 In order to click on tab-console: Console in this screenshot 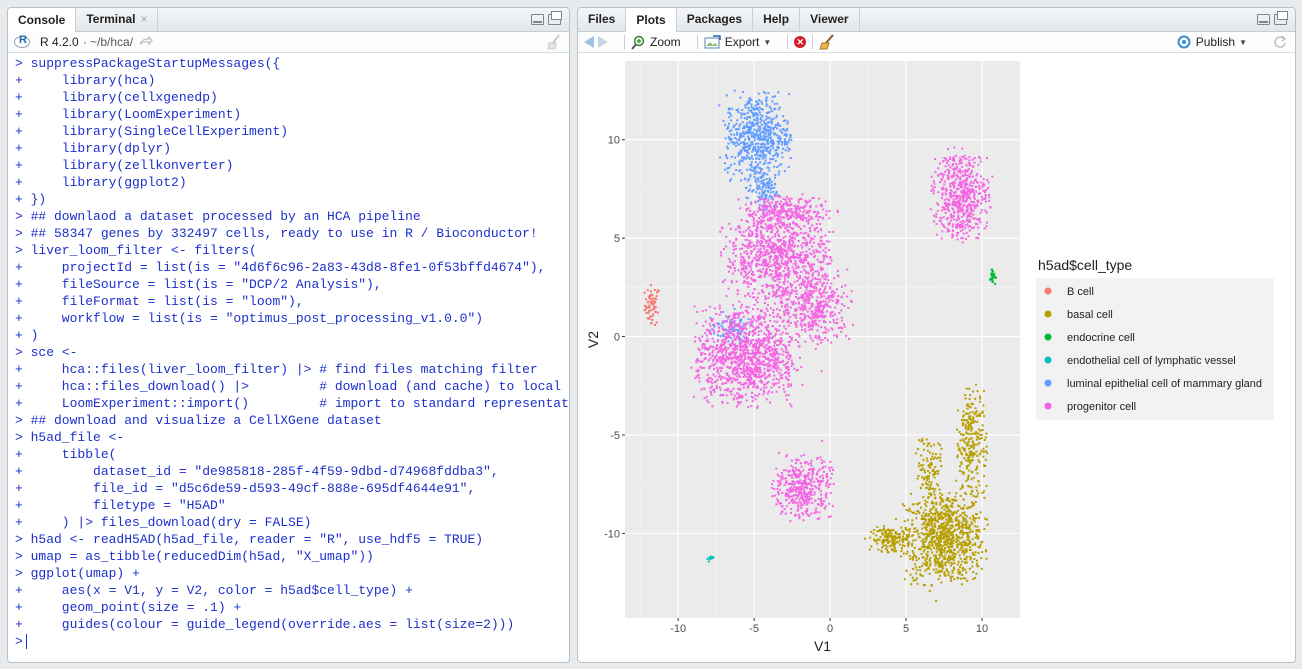, I will do `click(42, 20)`.